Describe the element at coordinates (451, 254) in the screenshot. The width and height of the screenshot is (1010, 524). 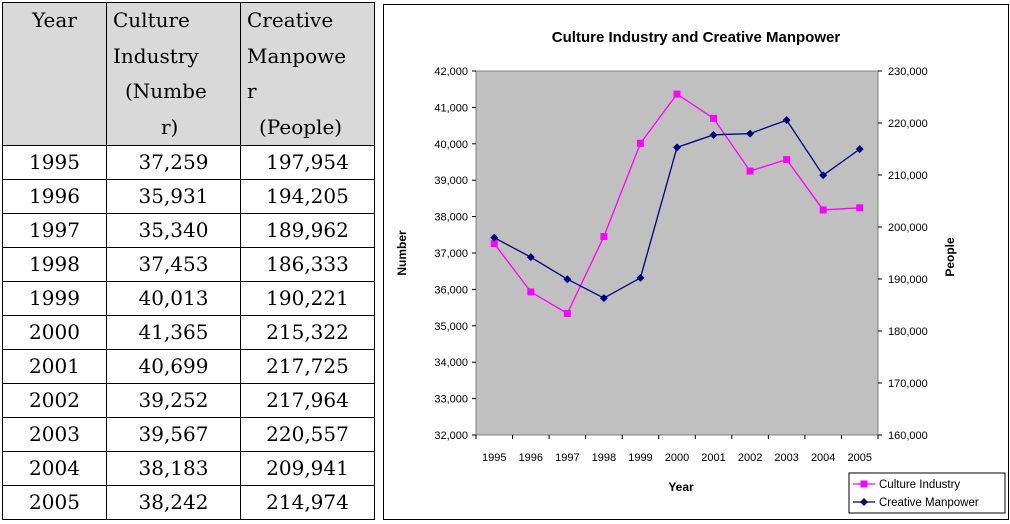
I see `y-tick-label: 37,000` at that location.